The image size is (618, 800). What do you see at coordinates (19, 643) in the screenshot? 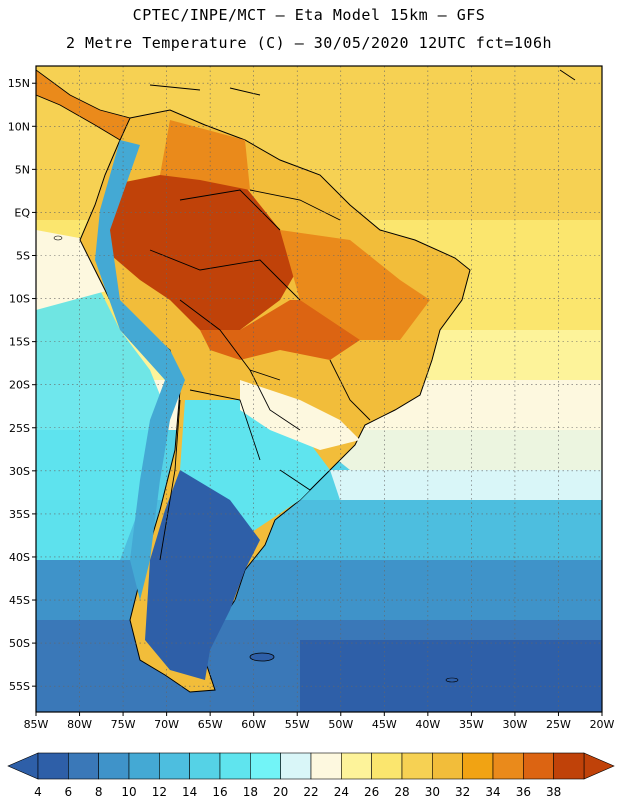
I see `lat-label: 50S` at bounding box center [19, 643].